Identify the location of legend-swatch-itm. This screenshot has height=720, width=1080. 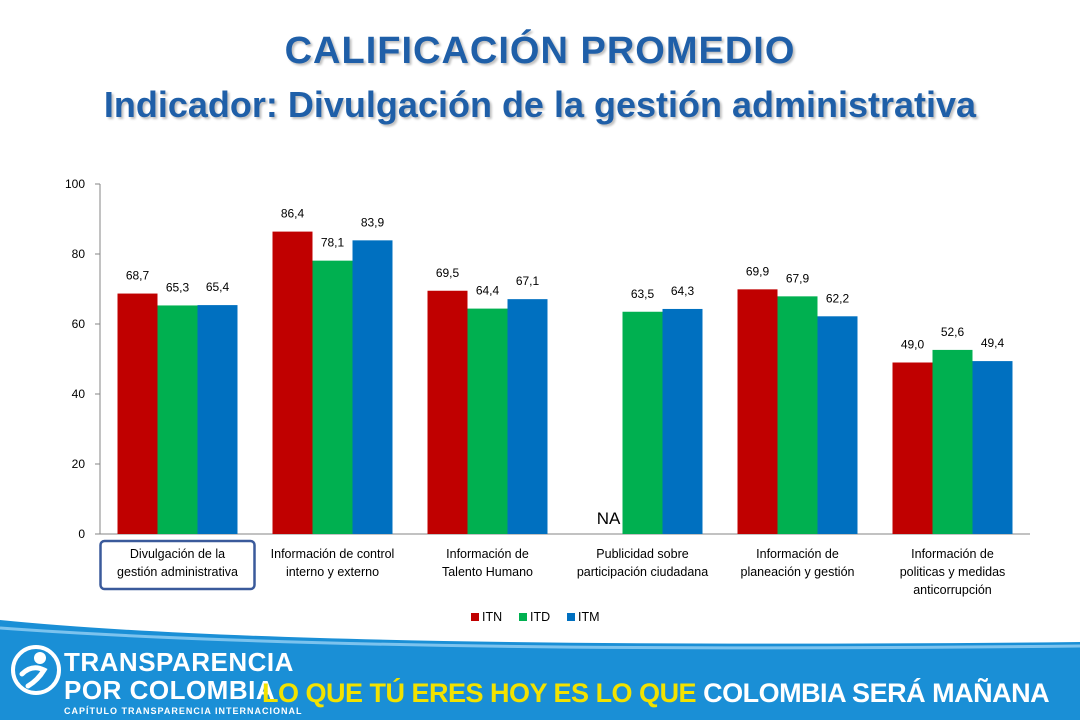
(571, 617).